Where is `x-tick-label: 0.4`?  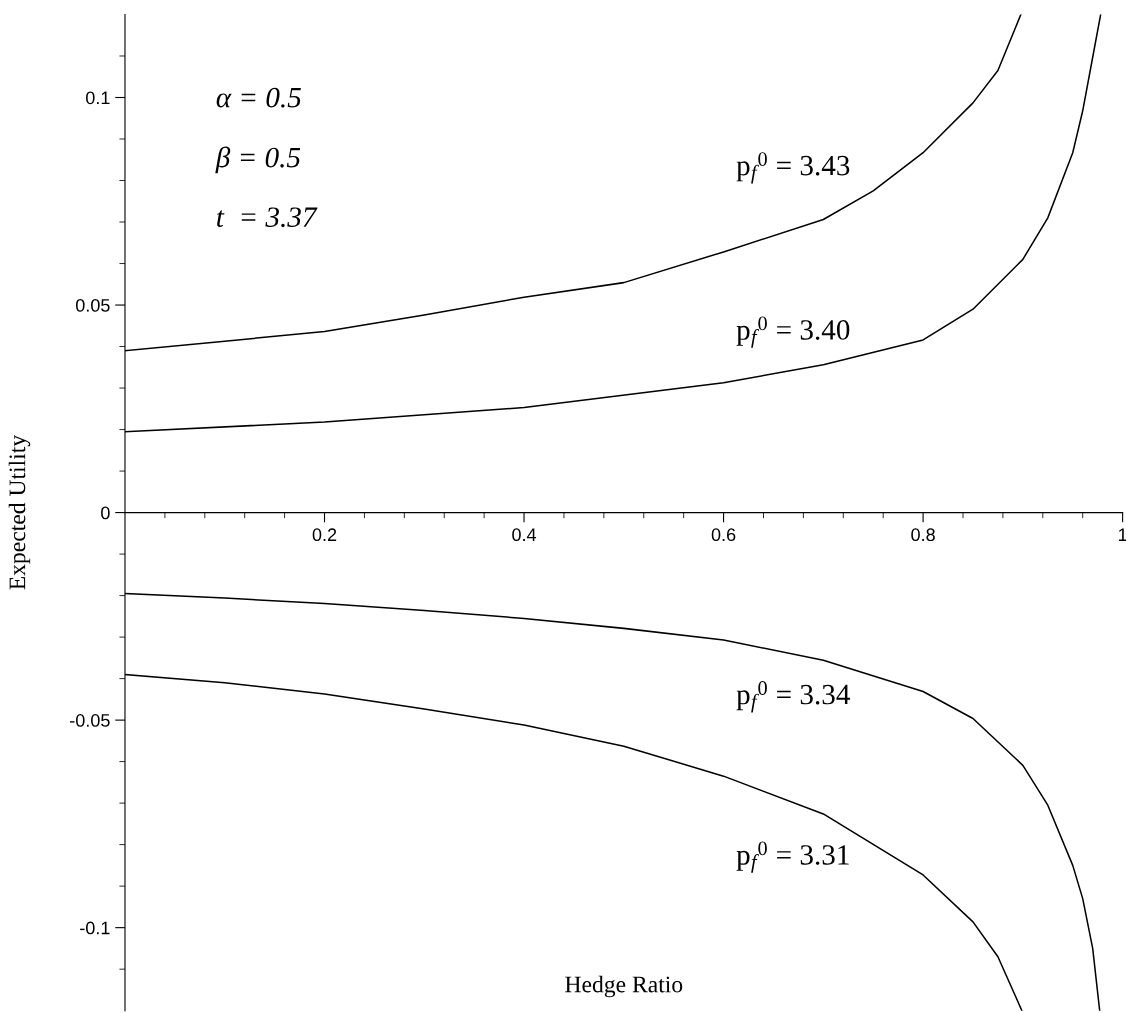
x-tick-label: 0.4 is located at coordinates (524, 535).